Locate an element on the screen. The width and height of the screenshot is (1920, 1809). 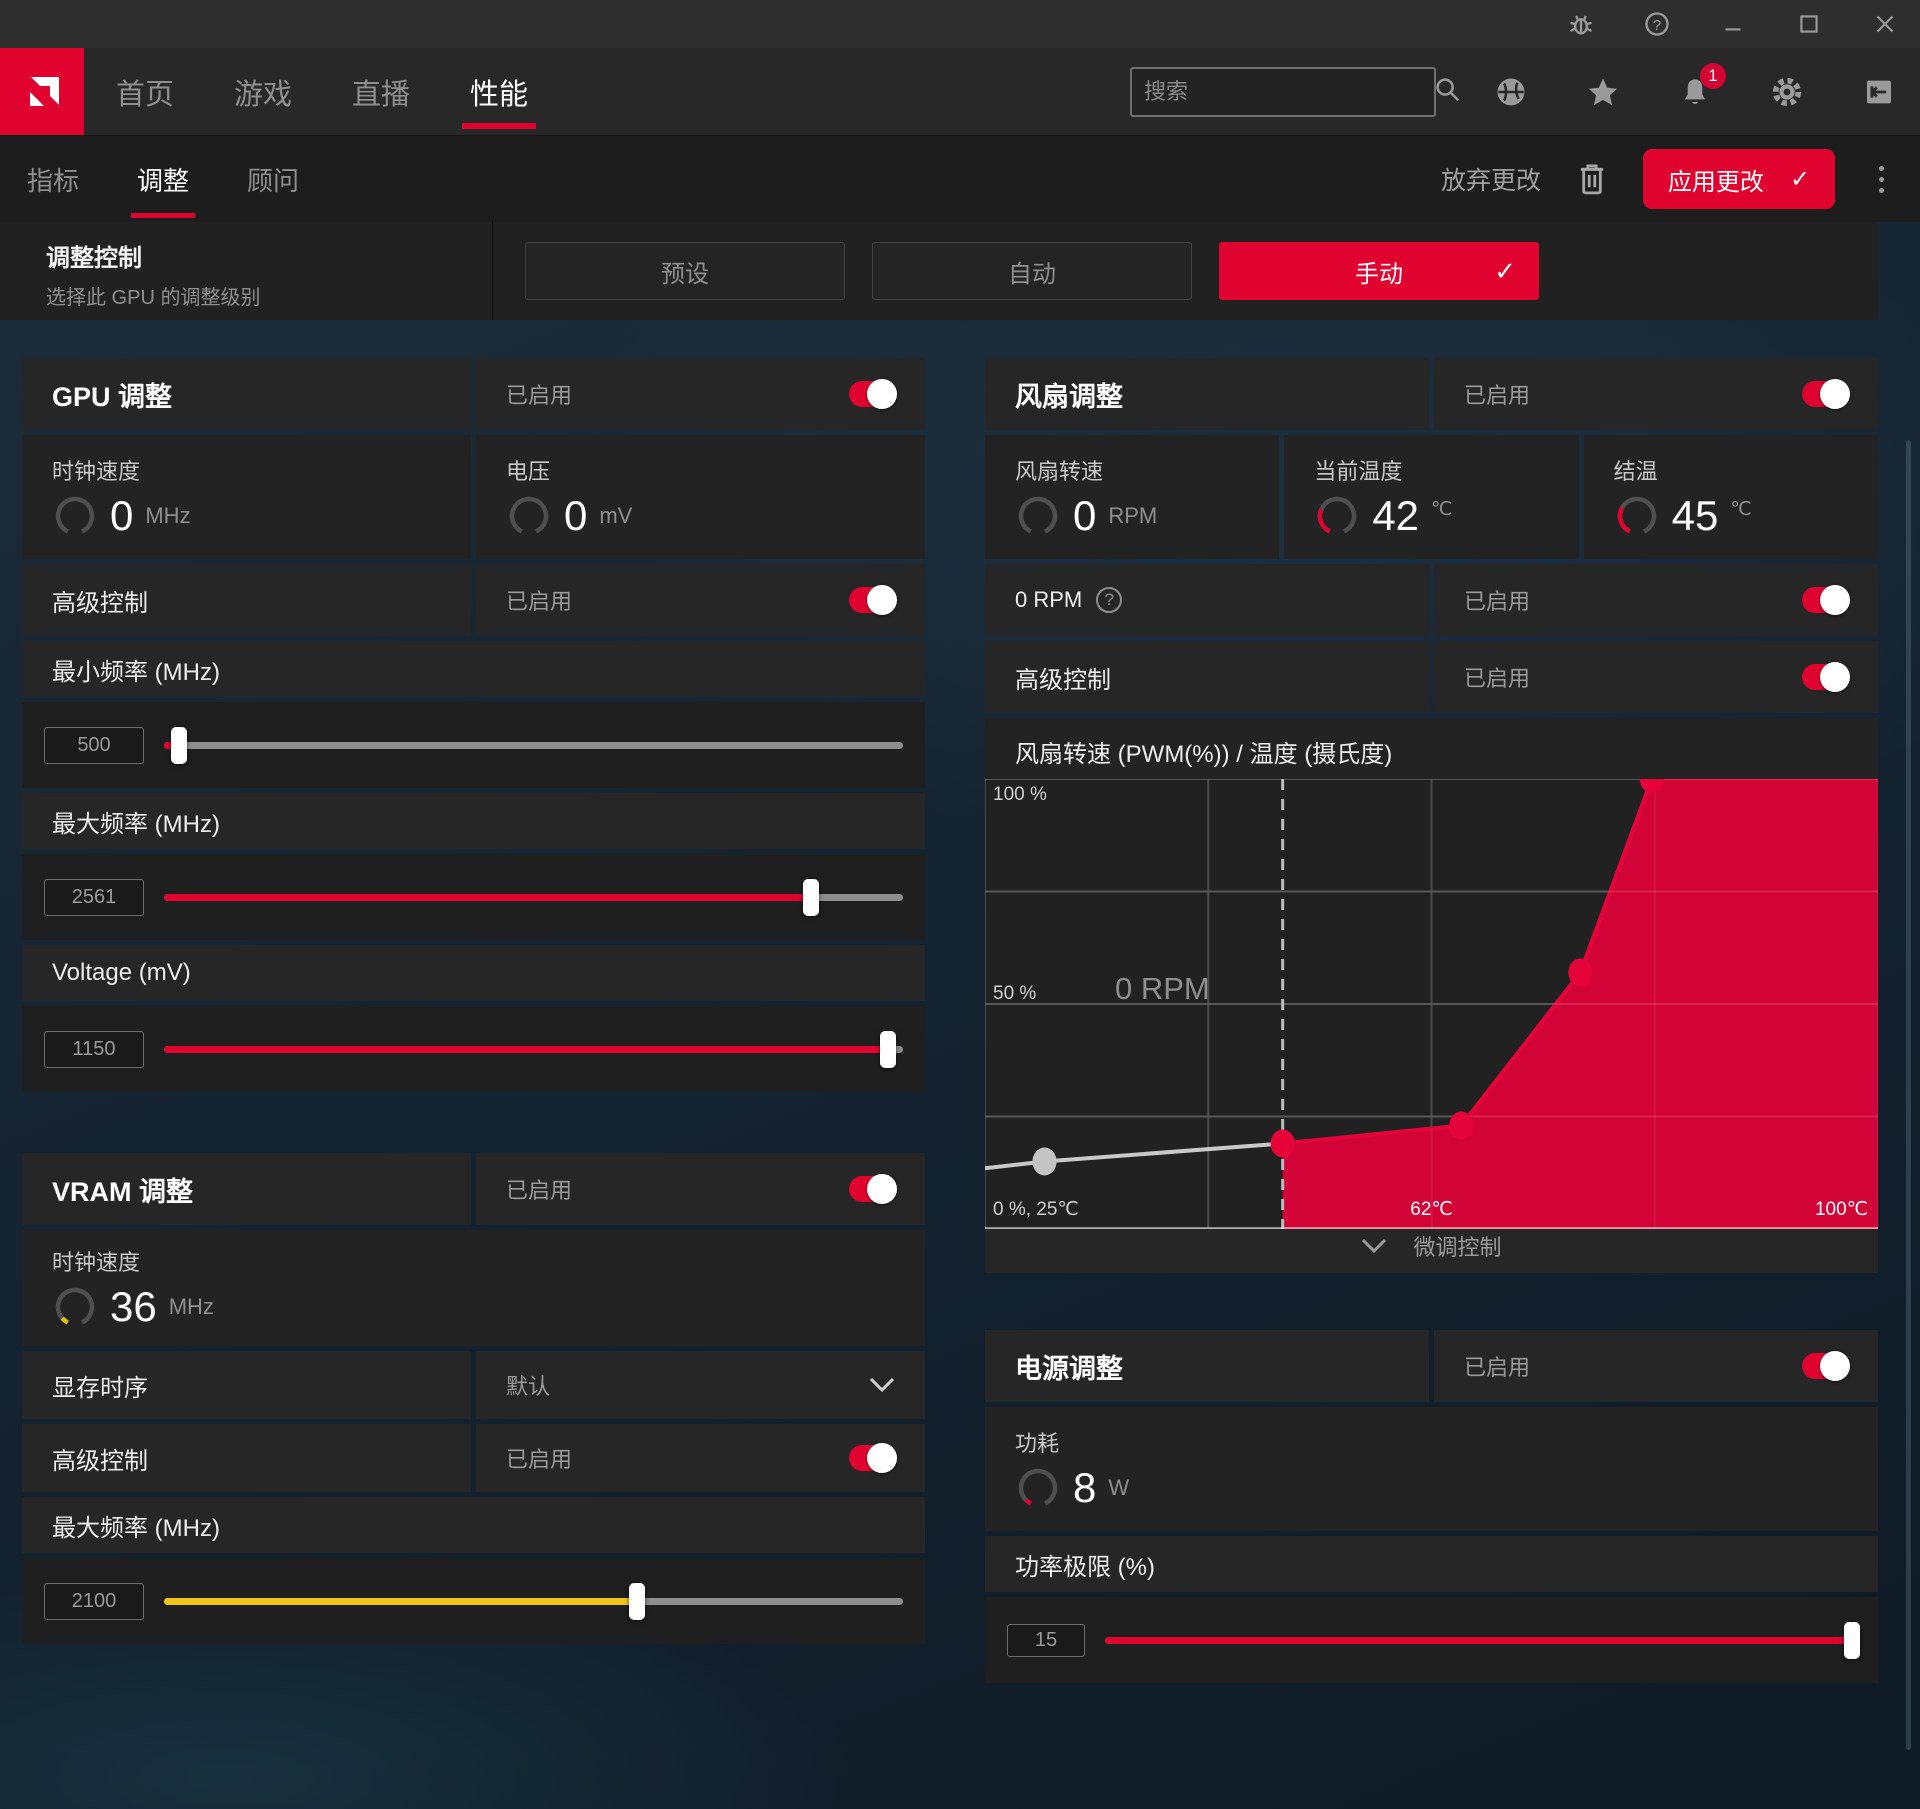
gpu-clock-unit: MHz is located at coordinates (168, 515).